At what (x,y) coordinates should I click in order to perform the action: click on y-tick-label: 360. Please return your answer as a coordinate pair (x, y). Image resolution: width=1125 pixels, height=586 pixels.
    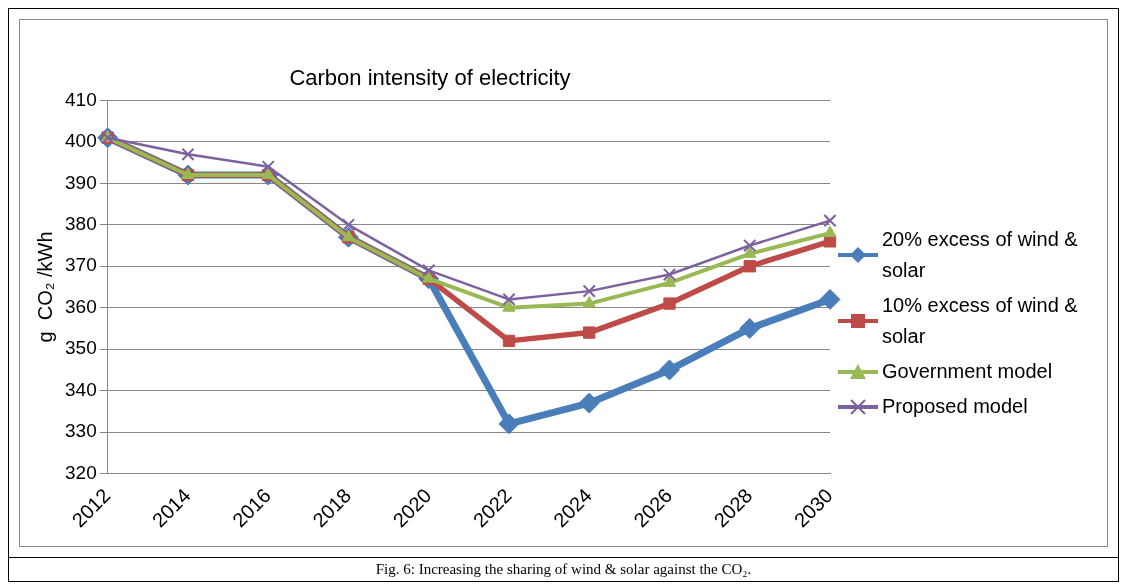
    Looking at the image, I should click on (81, 306).